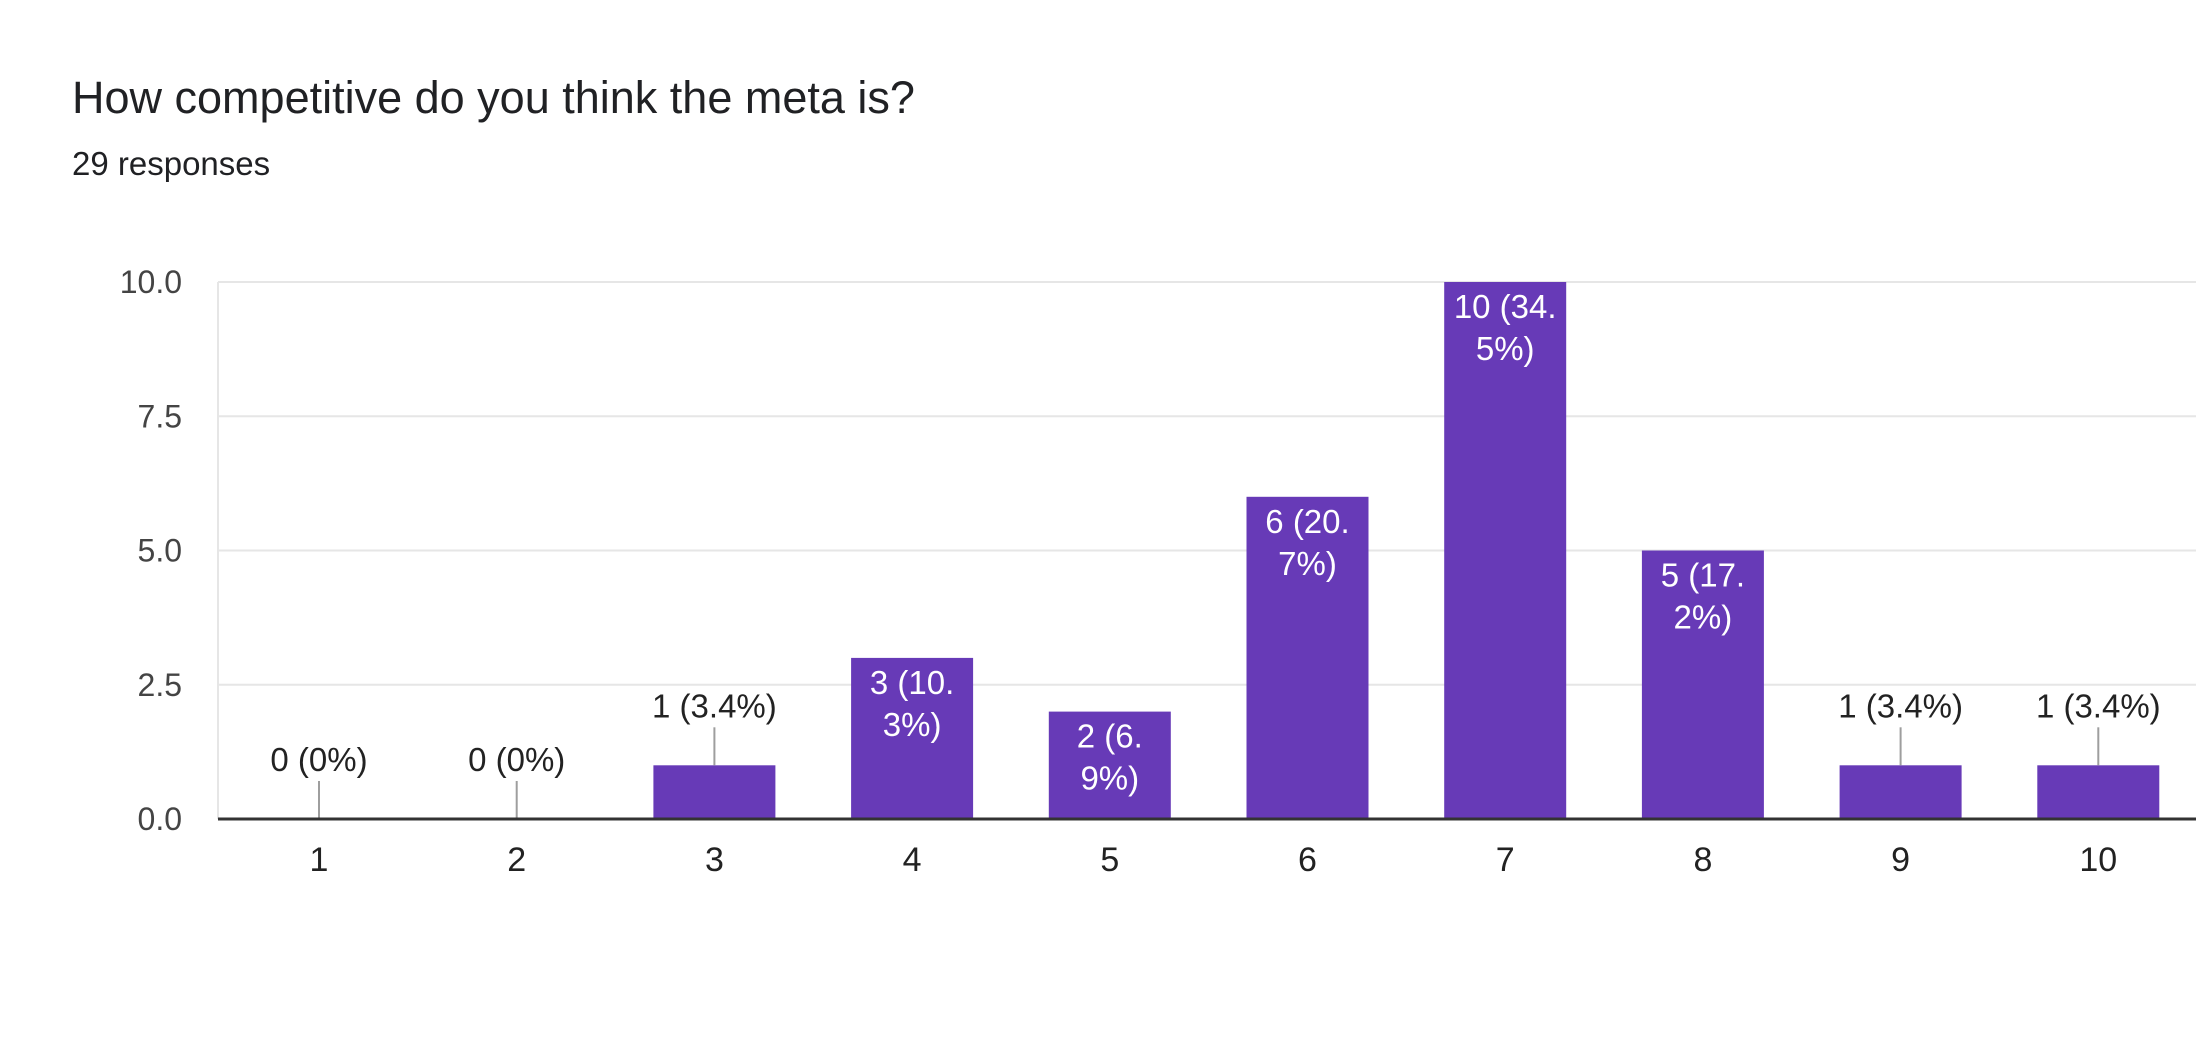 The height and width of the screenshot is (1044, 2196). What do you see at coordinates (1505, 348) in the screenshot?
I see `data-label: 5%)` at bounding box center [1505, 348].